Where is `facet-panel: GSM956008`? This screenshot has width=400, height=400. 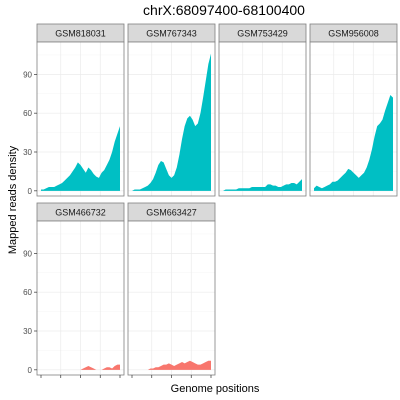 facet-panel: GSM956008 is located at coordinates (353, 110).